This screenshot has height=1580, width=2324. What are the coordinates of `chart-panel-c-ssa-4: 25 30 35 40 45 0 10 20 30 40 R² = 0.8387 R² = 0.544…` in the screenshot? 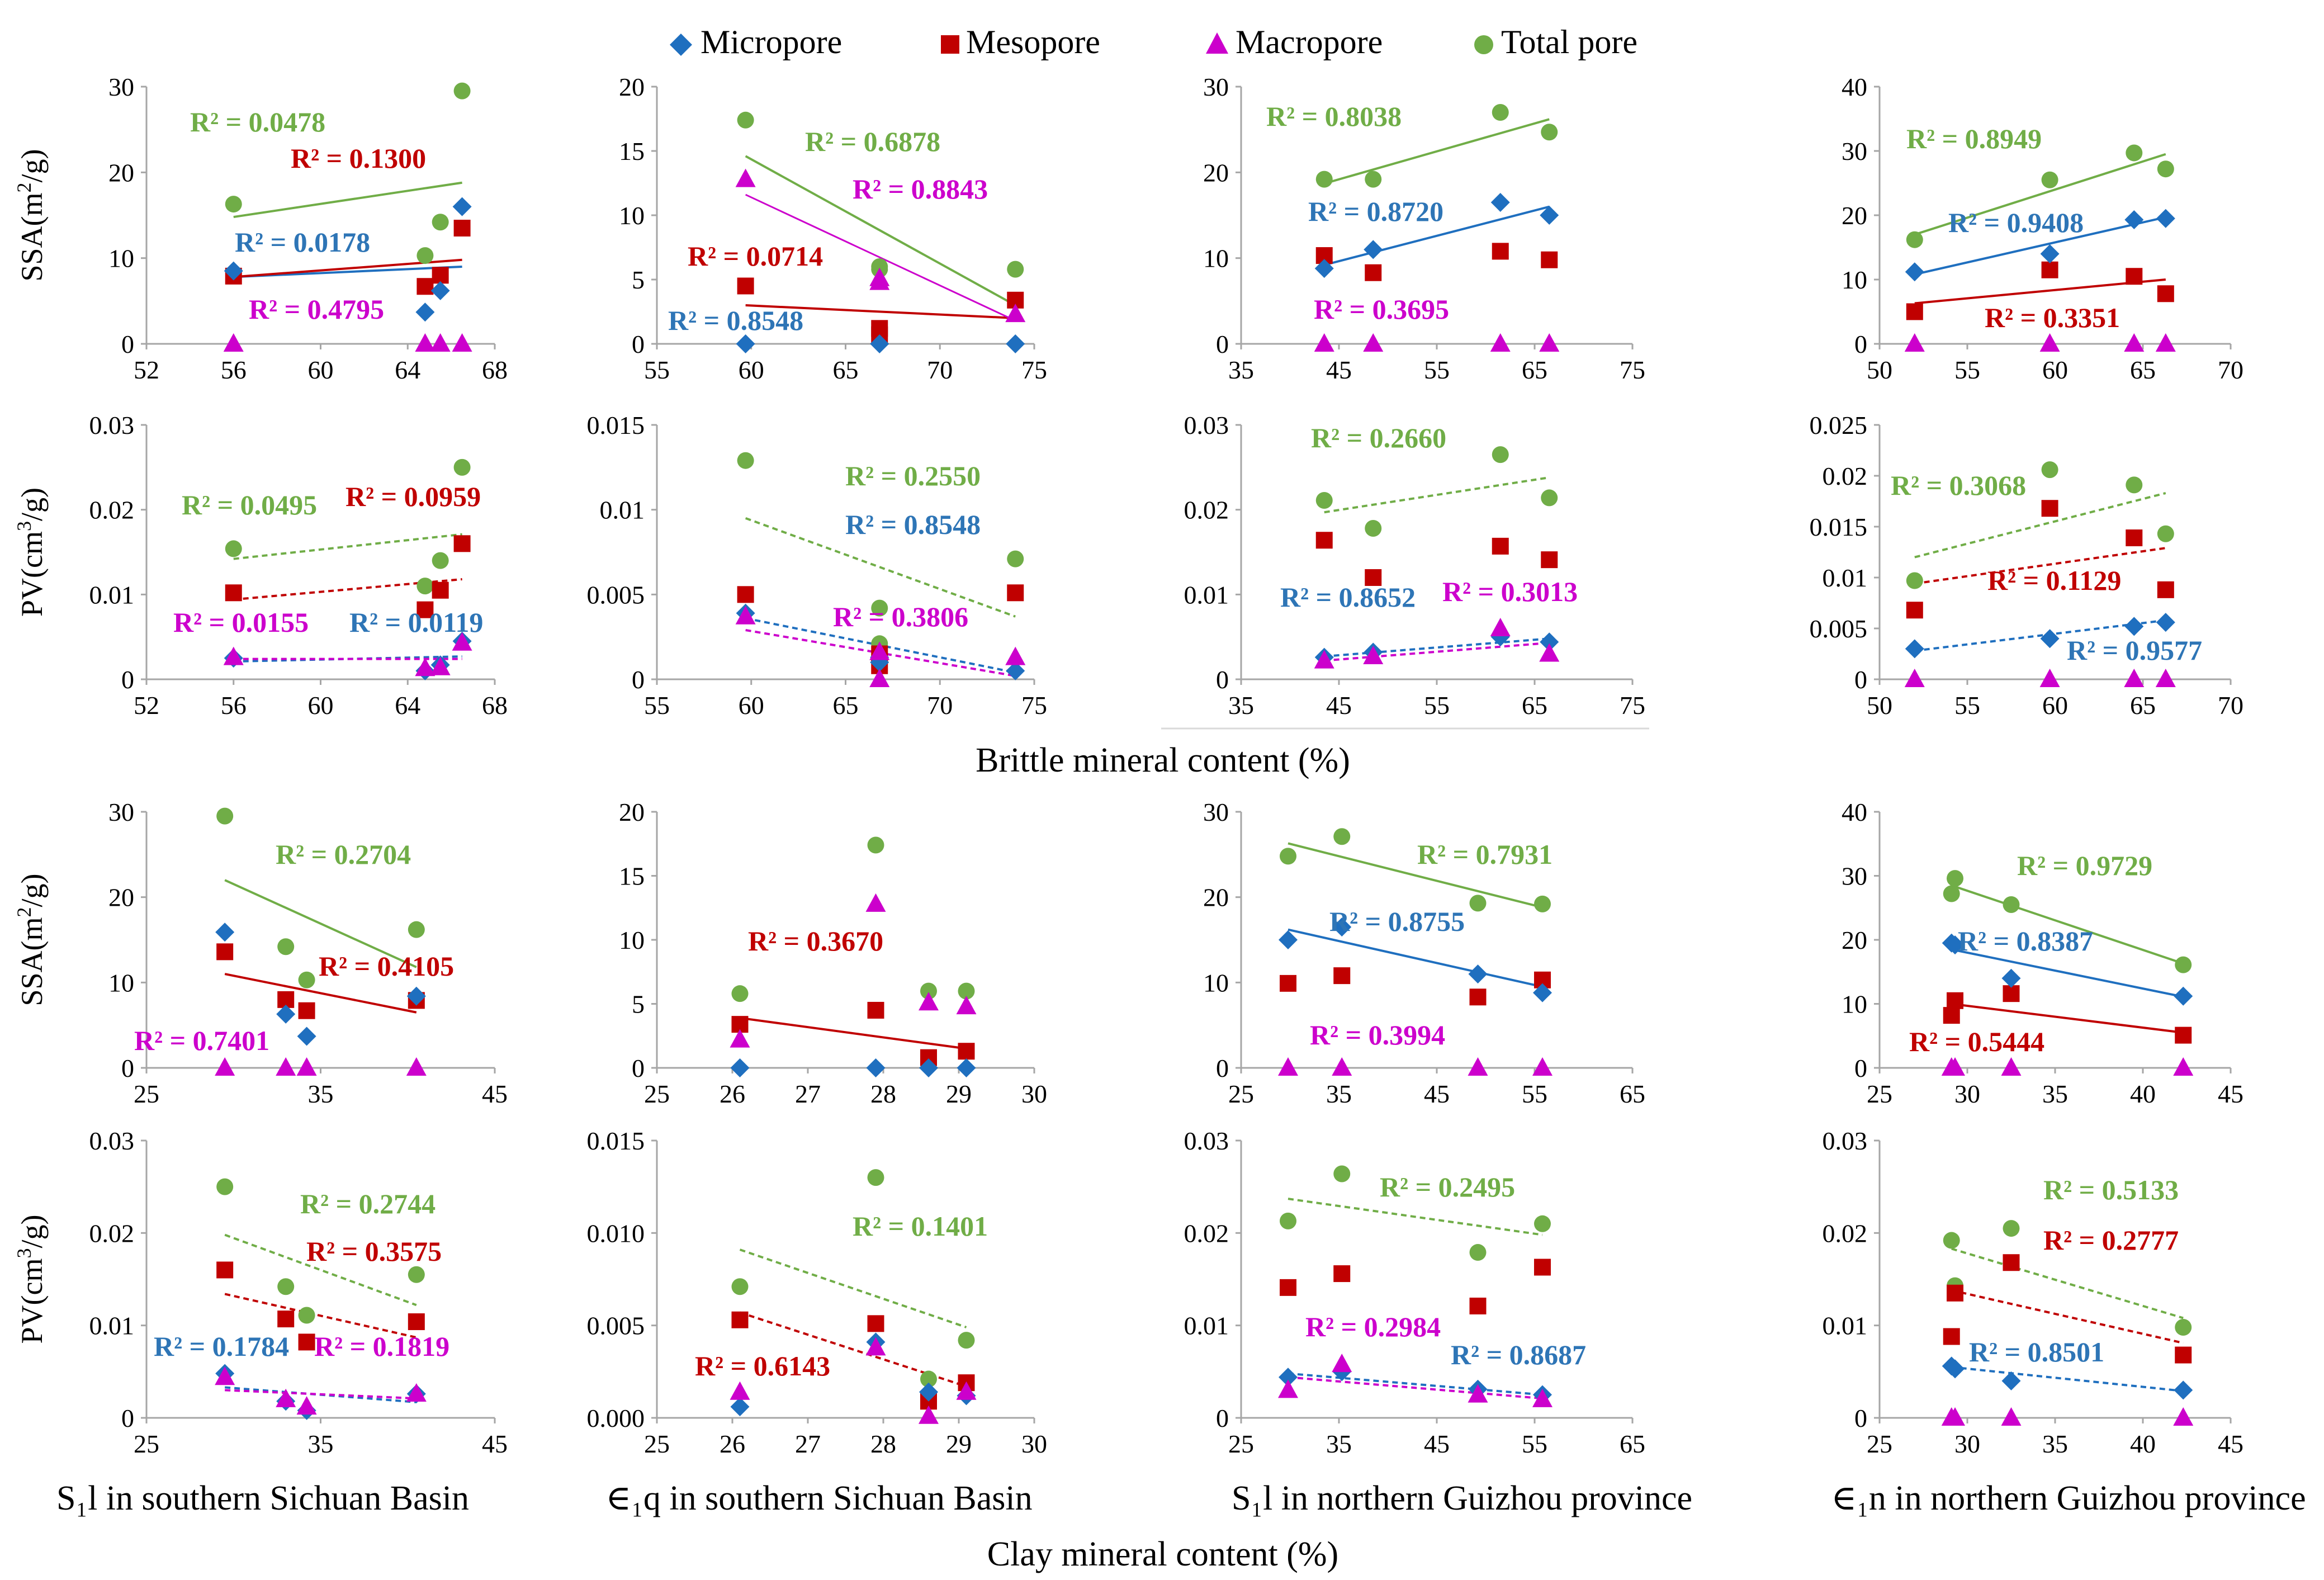 It's located at (2042, 953).